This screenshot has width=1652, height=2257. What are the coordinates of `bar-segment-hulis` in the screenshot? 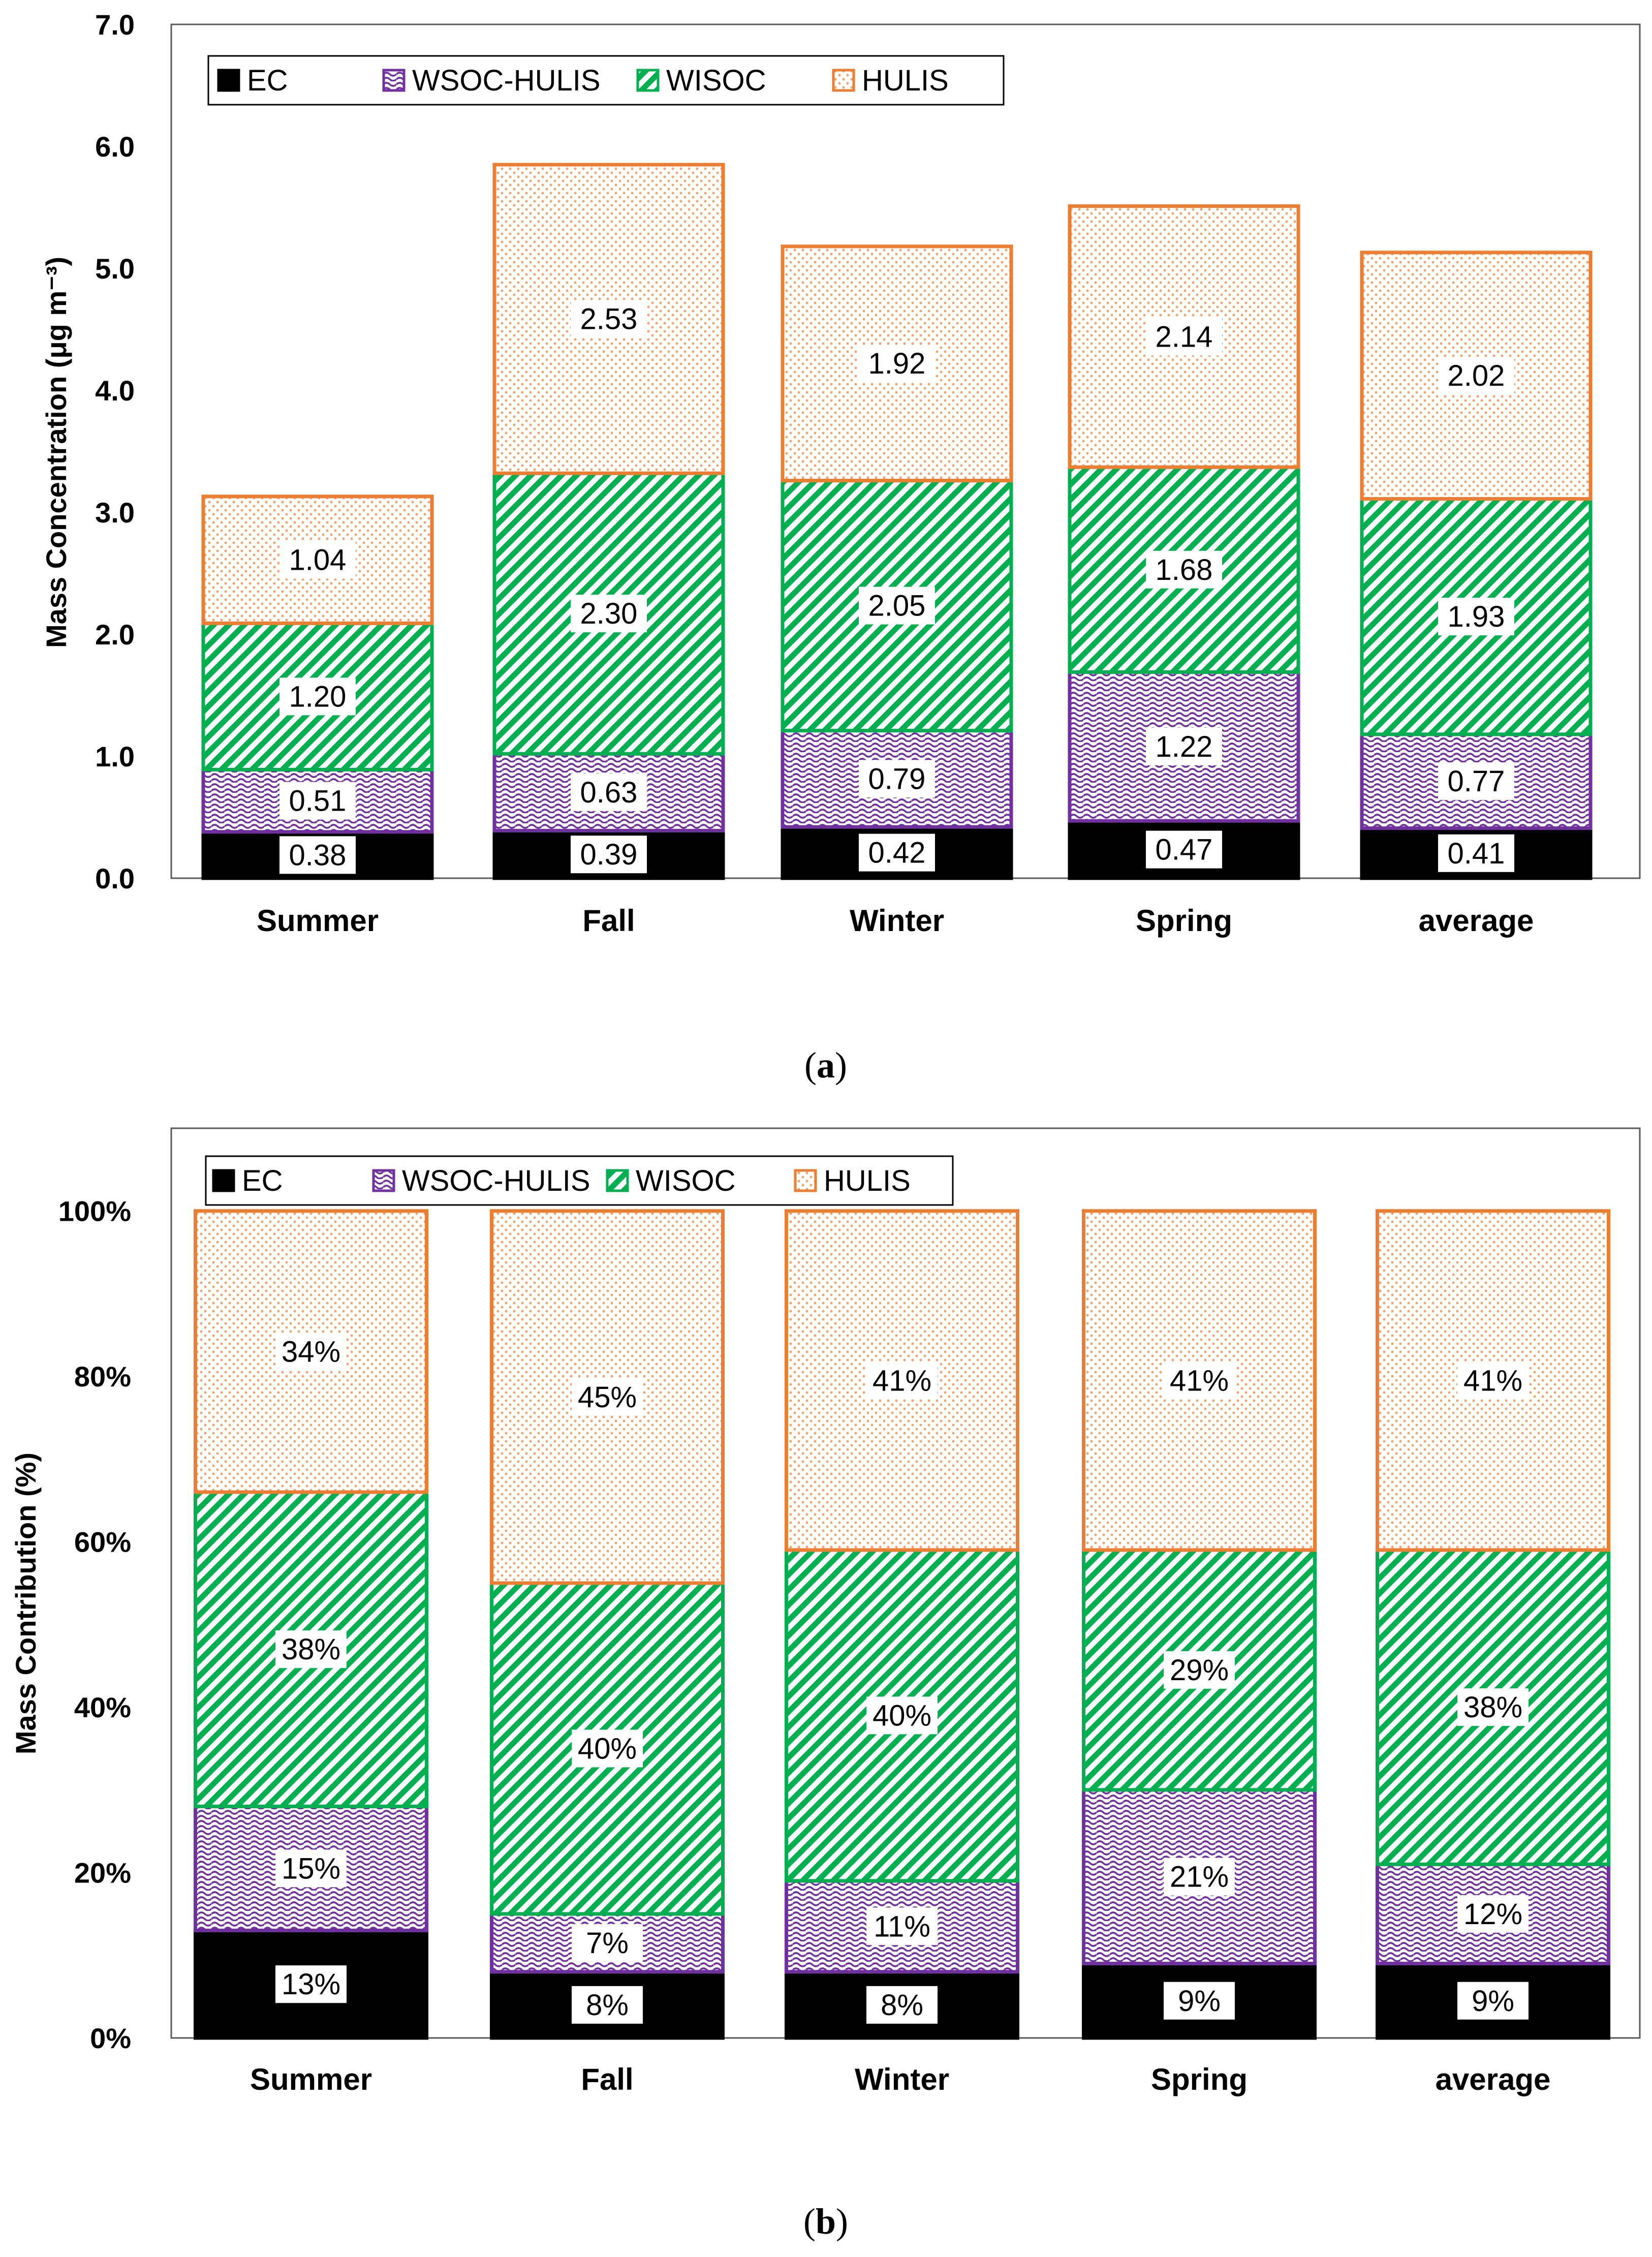 It's located at (902, 1380).